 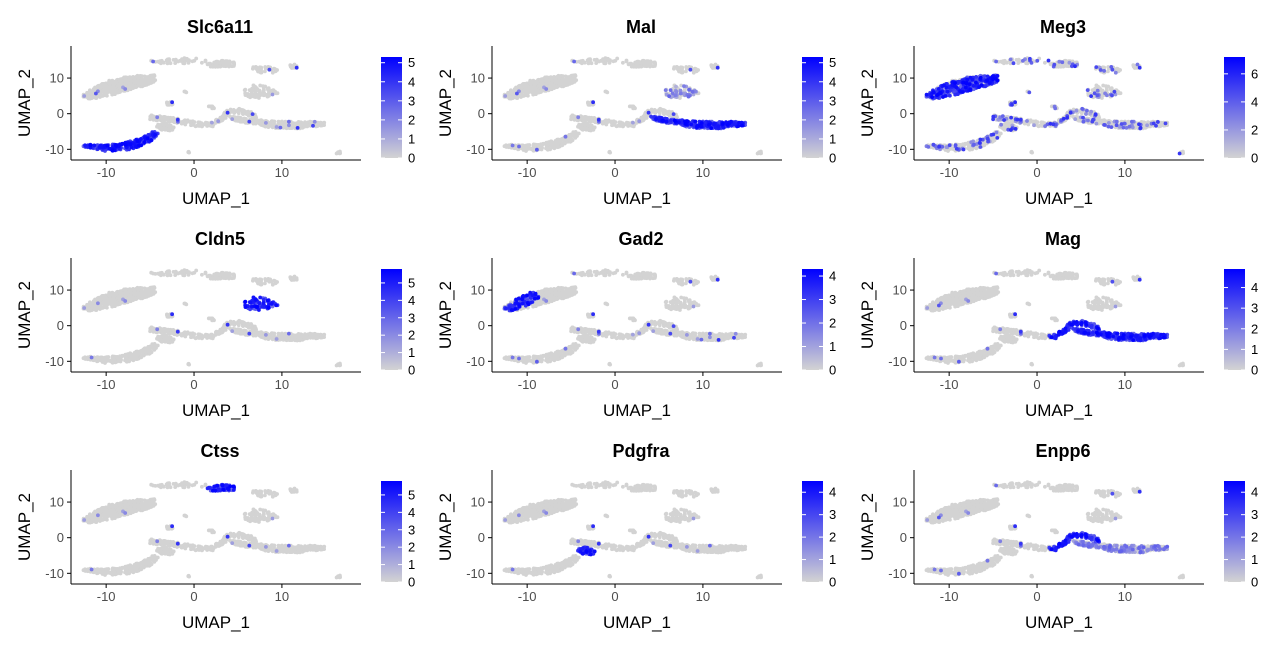 What do you see at coordinates (832, 119) in the screenshot?
I see `legend-label: 2` at bounding box center [832, 119].